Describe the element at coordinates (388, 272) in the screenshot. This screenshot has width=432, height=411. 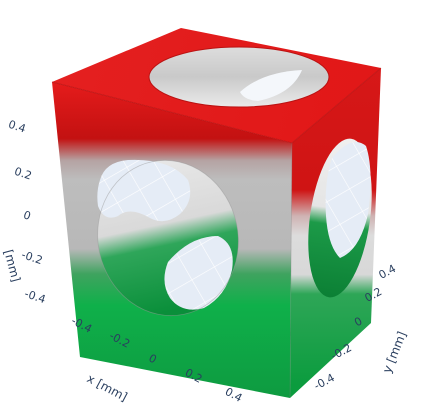
I see `y-axis-tick-label: 0.4` at that location.